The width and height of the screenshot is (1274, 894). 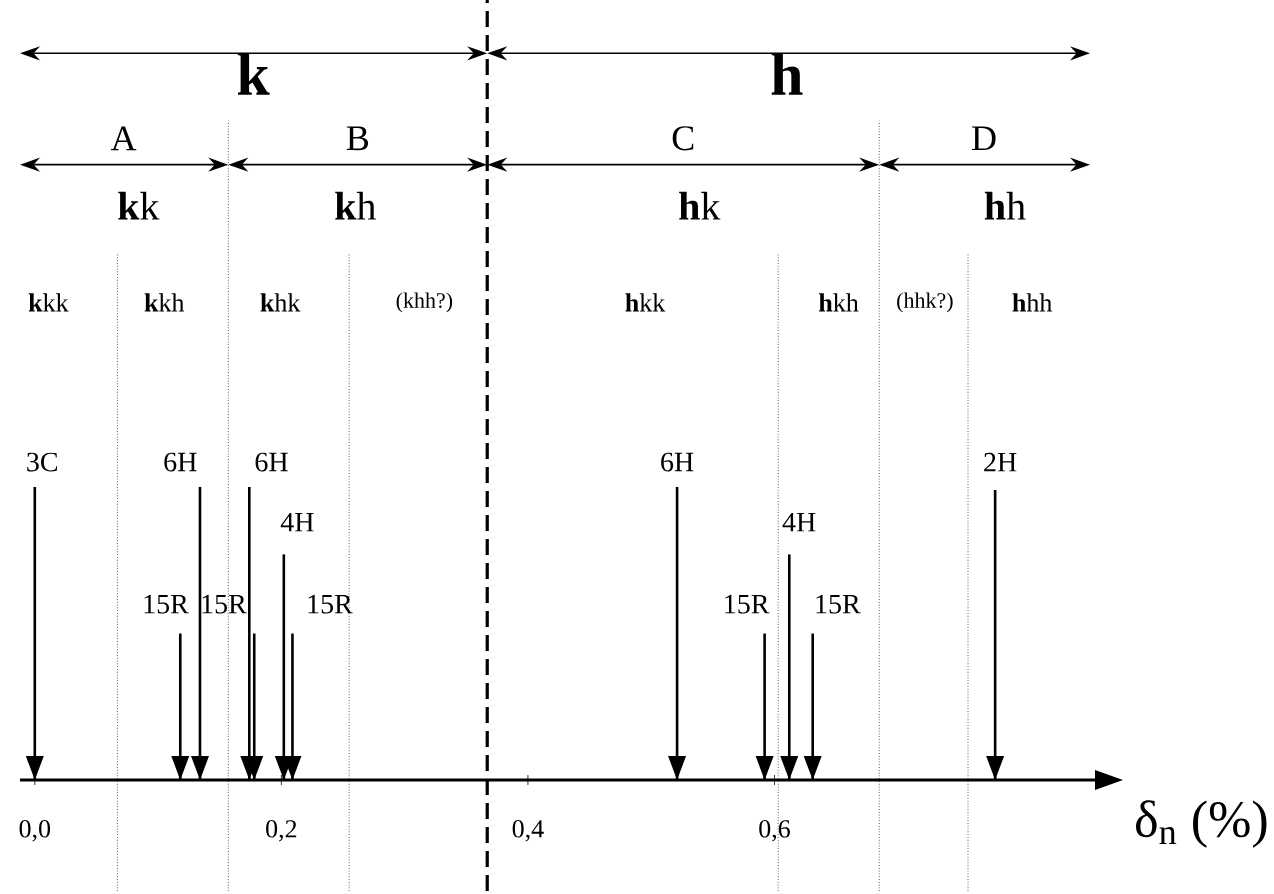 I want to click on x-tick-label: 0,2, so click(x=281, y=831).